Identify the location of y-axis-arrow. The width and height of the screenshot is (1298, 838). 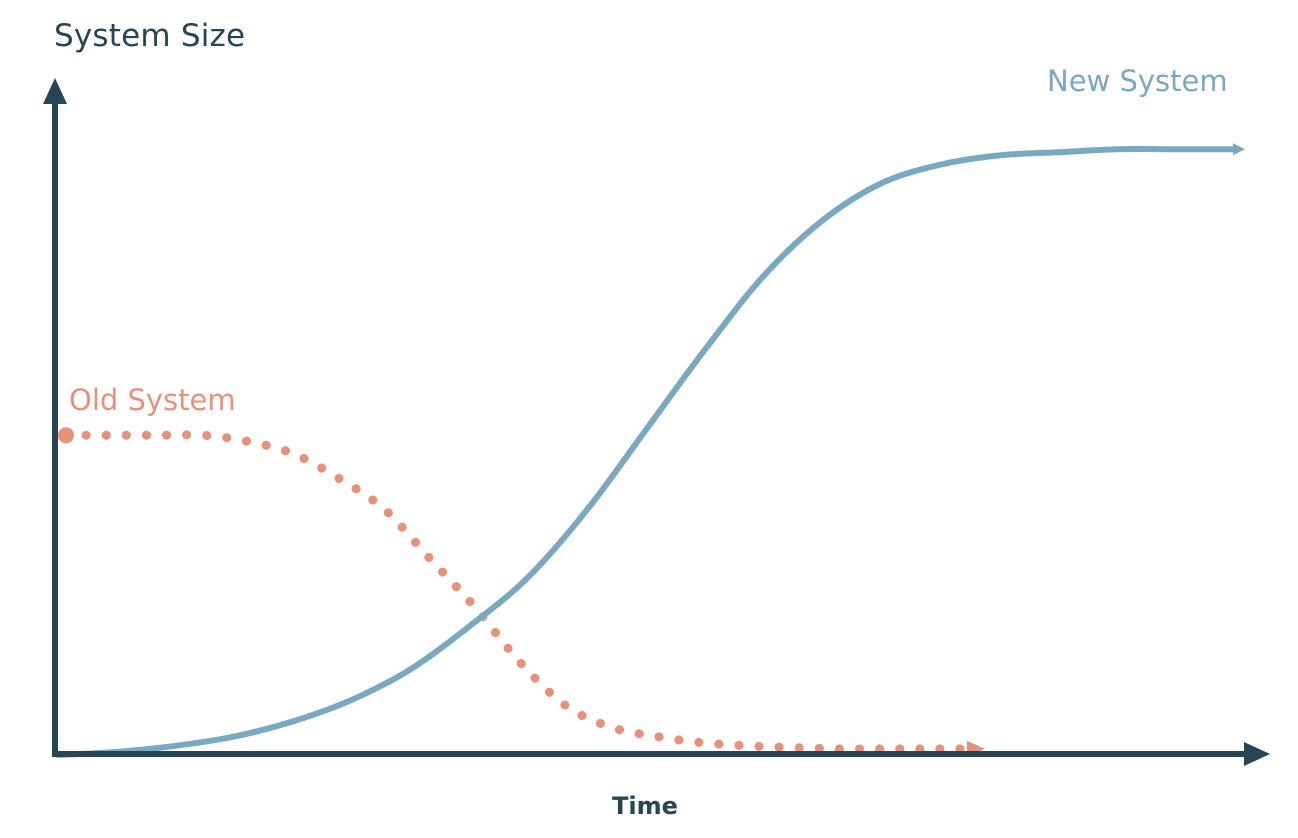
(55, 91).